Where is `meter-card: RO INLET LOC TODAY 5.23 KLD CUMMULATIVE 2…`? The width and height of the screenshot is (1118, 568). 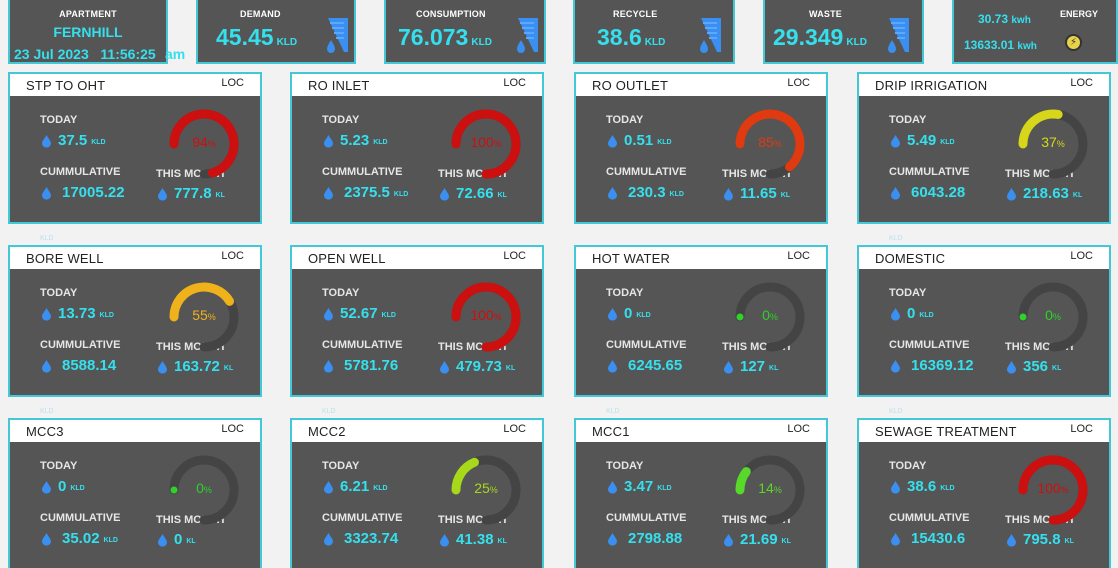
meter-card: RO INLET LOC TODAY 5.23 KLD CUMMULATIVE 2… is located at coordinates (417, 148).